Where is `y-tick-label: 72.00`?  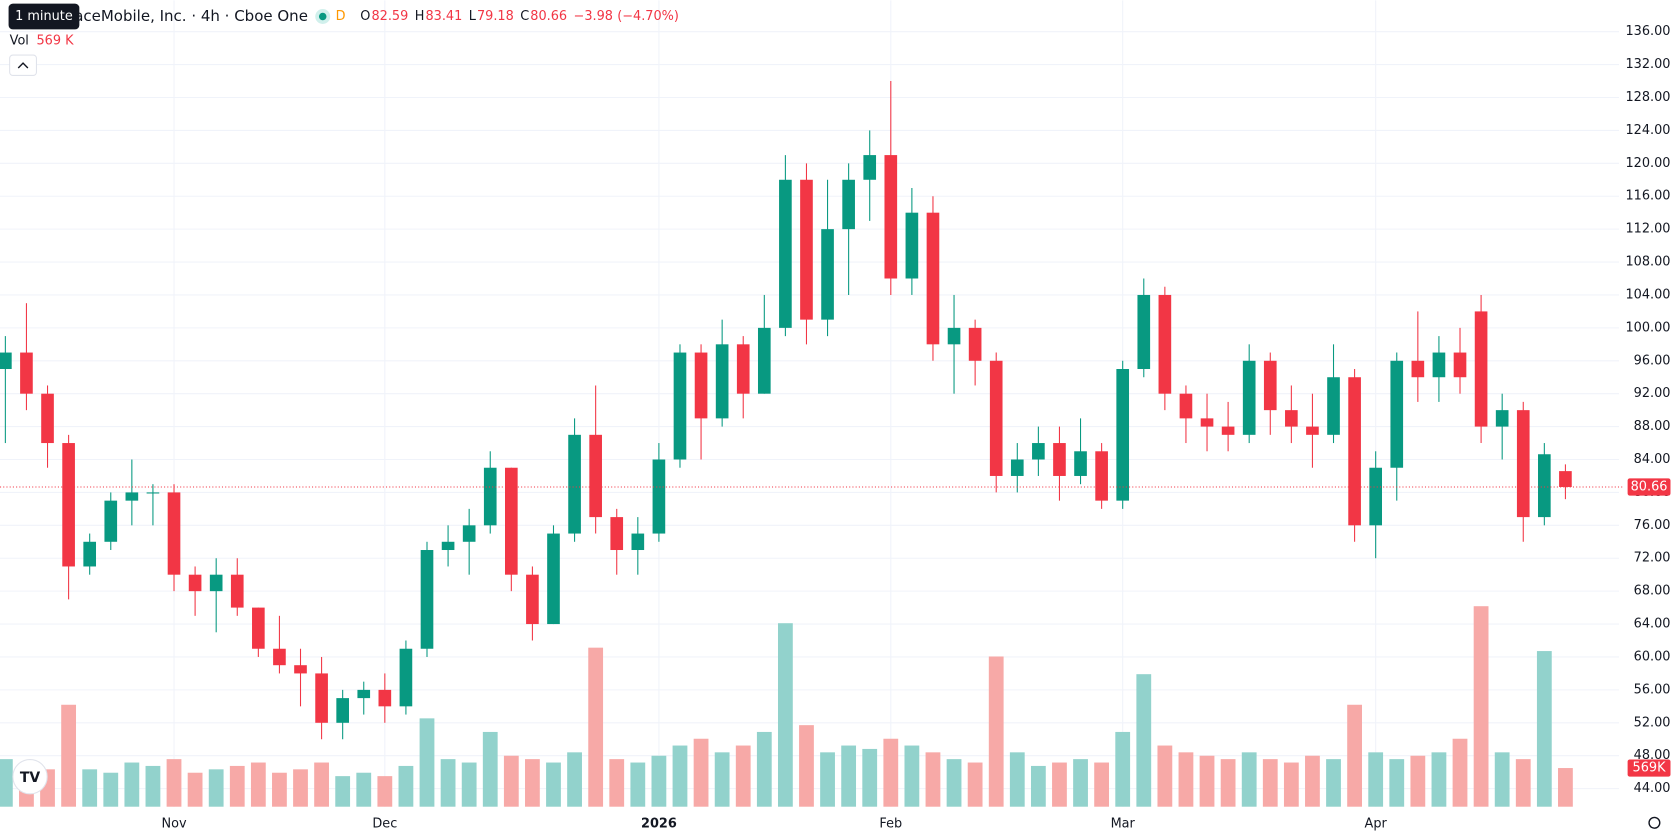
y-tick-label: 72.00 is located at coordinates (1652, 558).